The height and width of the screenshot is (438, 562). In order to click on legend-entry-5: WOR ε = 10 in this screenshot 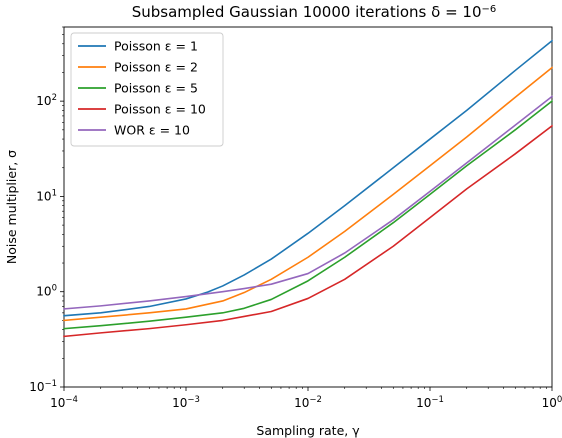, I will do `click(152, 130)`.